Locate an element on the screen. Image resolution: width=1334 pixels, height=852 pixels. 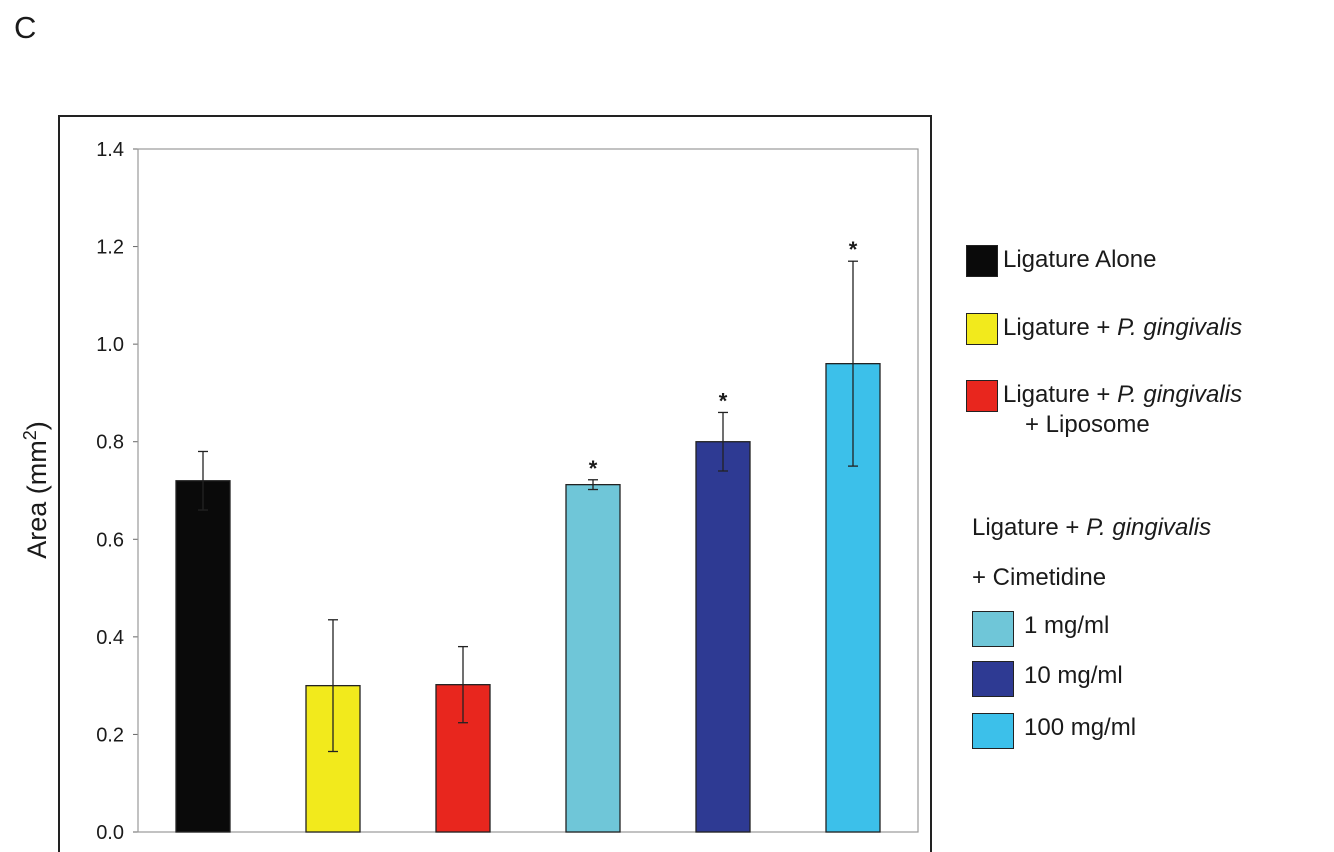
legend-cimetidine-prefix: Ligature + is located at coordinates (1029, 527).